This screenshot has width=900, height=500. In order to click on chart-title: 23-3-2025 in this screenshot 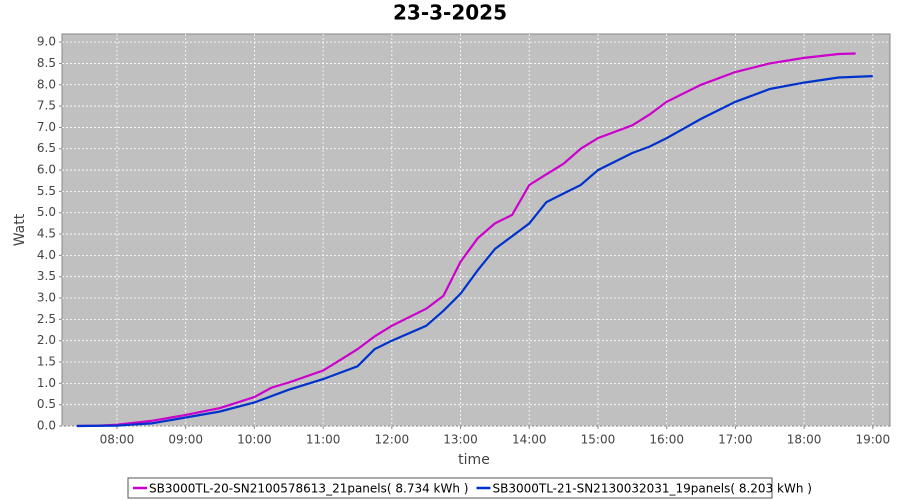, I will do `click(450, 13)`.